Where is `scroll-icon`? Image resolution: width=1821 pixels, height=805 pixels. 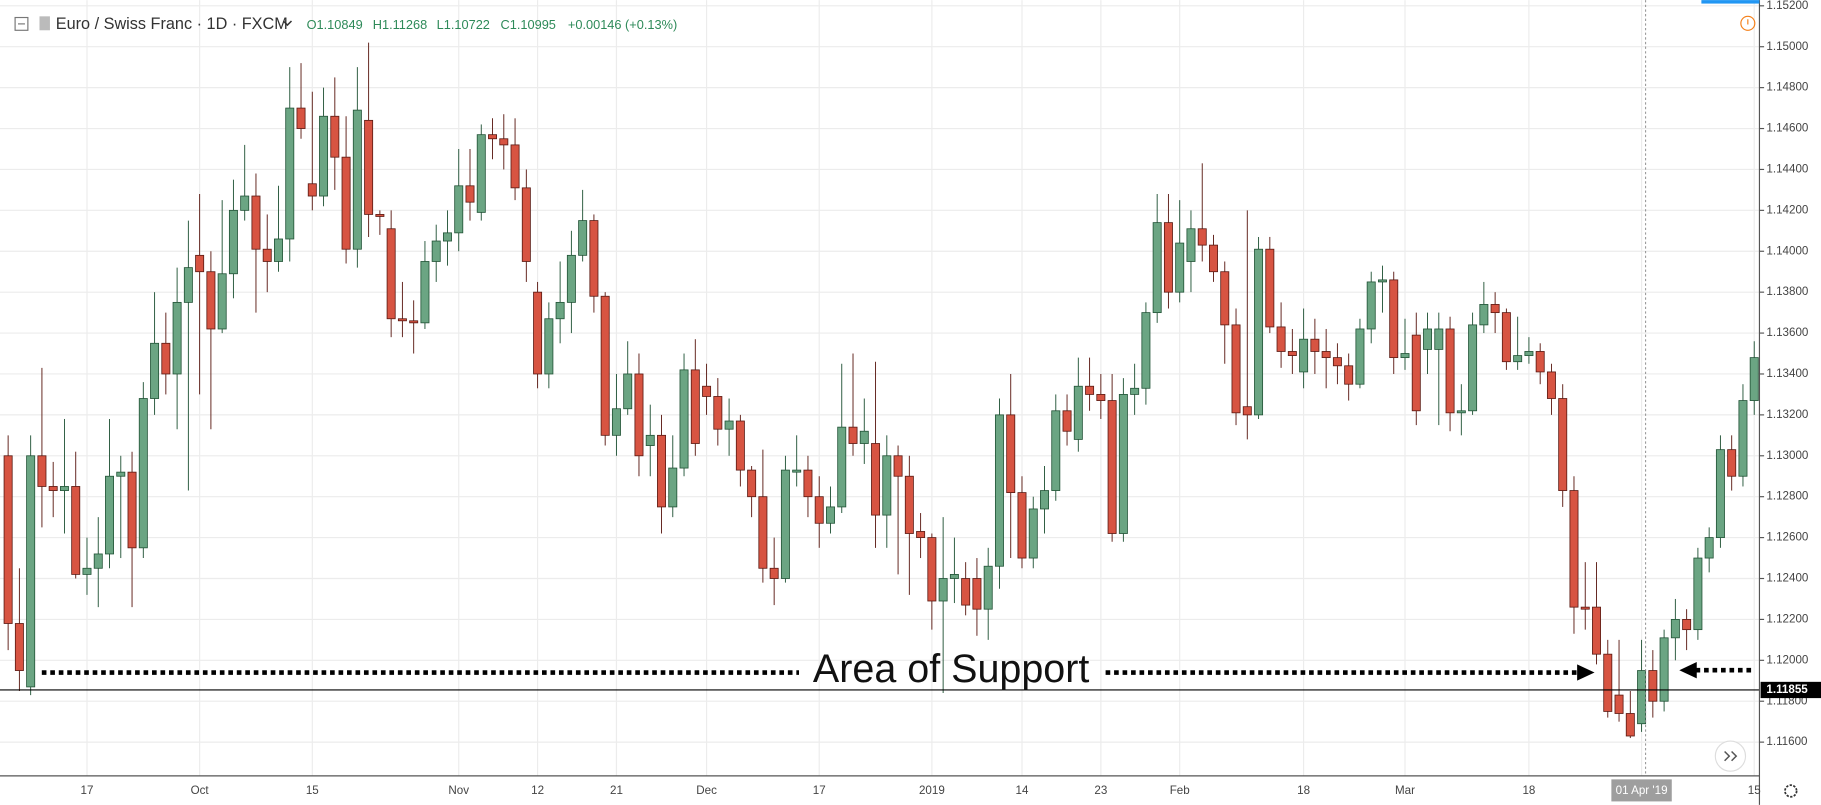
scroll-icon is located at coordinates (1731, 756).